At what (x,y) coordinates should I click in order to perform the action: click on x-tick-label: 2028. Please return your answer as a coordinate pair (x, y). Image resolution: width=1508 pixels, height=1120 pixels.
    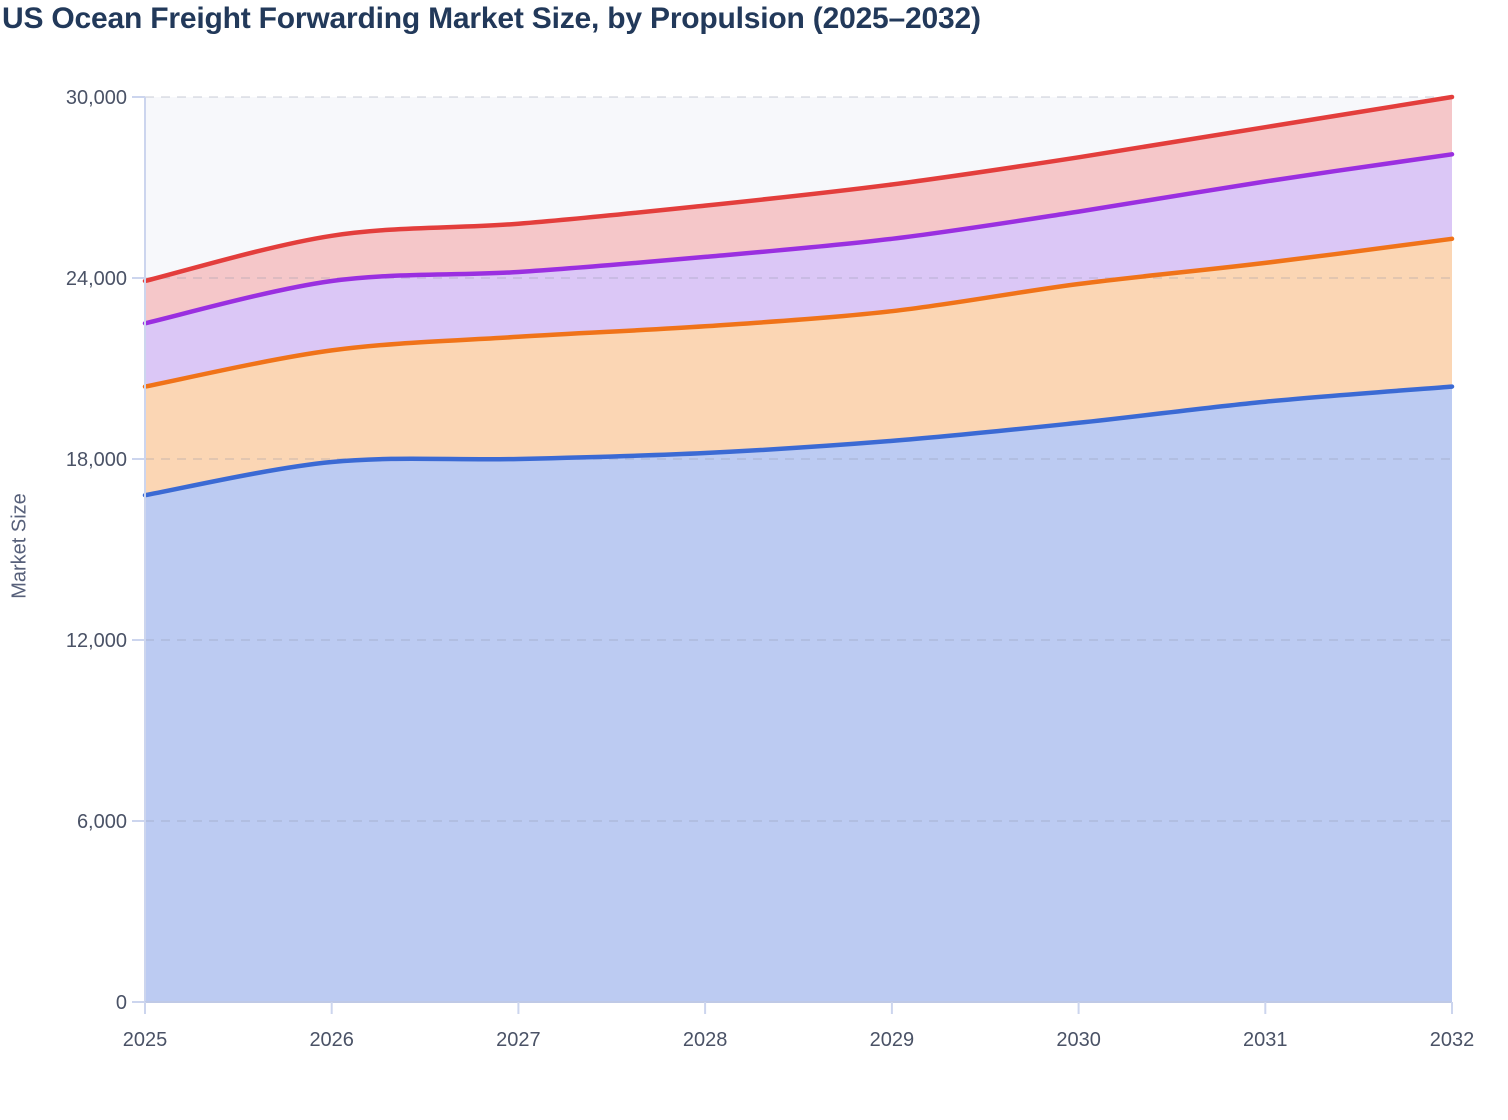
    Looking at the image, I should click on (705, 1040).